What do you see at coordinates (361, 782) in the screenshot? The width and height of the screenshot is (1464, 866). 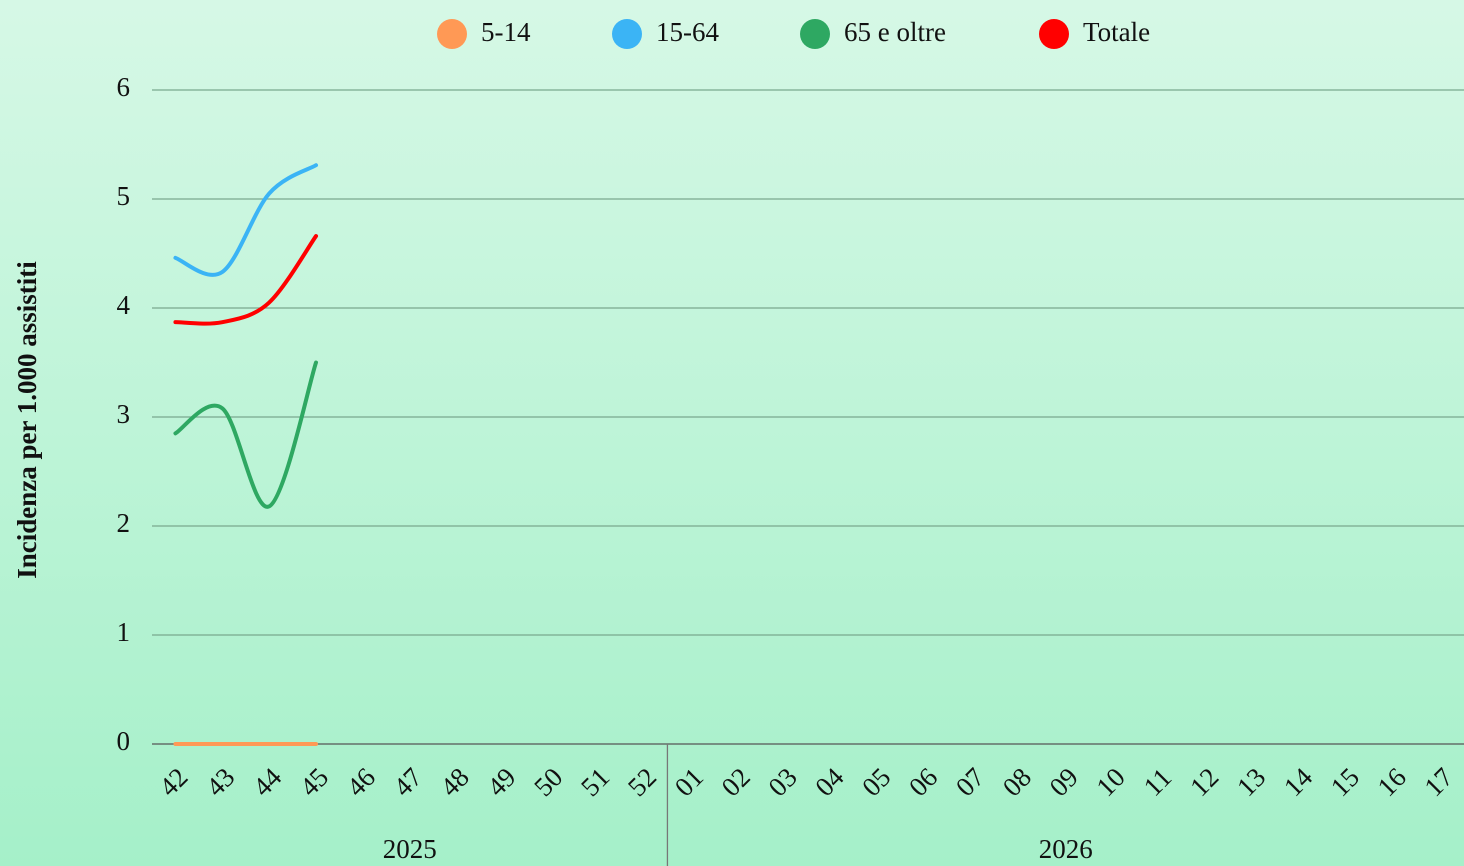 I see `x-tick-label: 46` at bounding box center [361, 782].